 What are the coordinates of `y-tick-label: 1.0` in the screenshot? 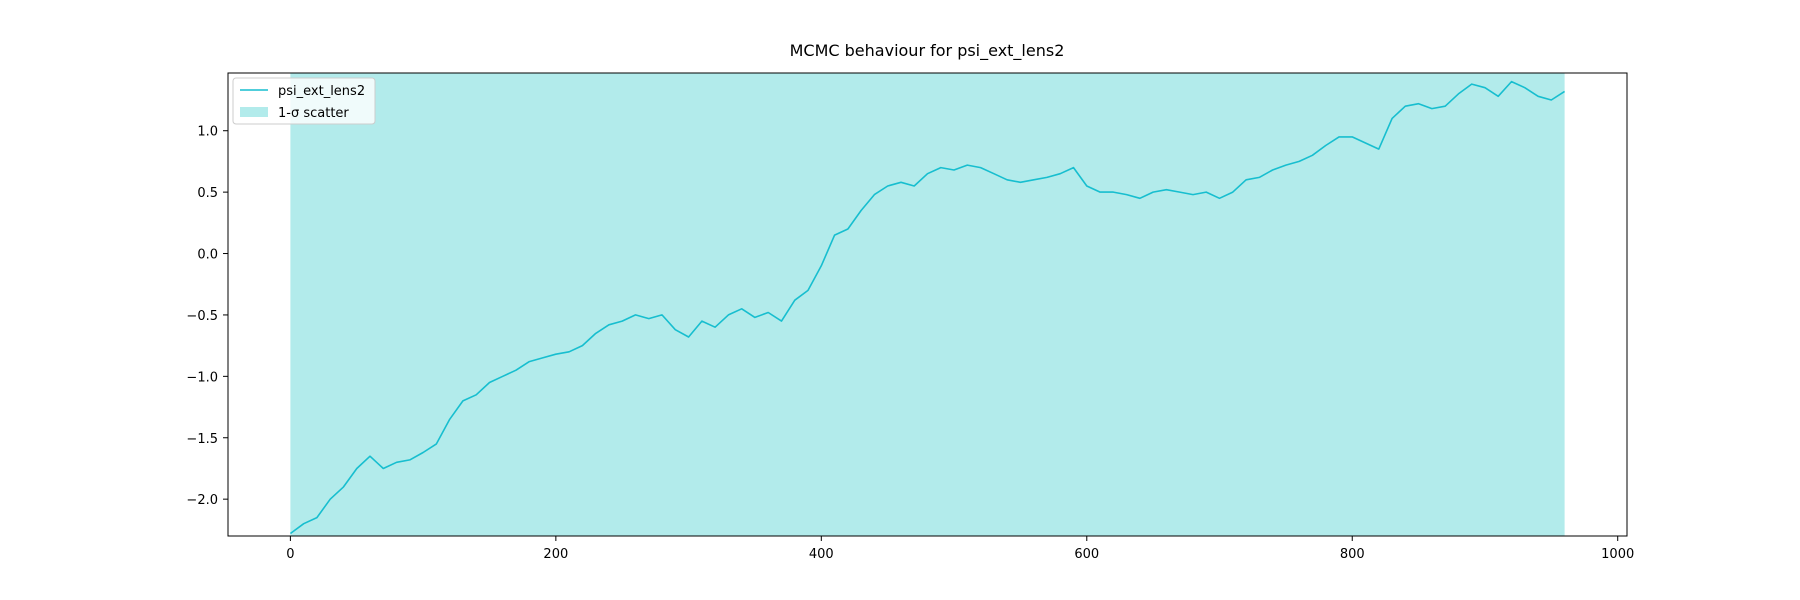 It's located at (207, 132).